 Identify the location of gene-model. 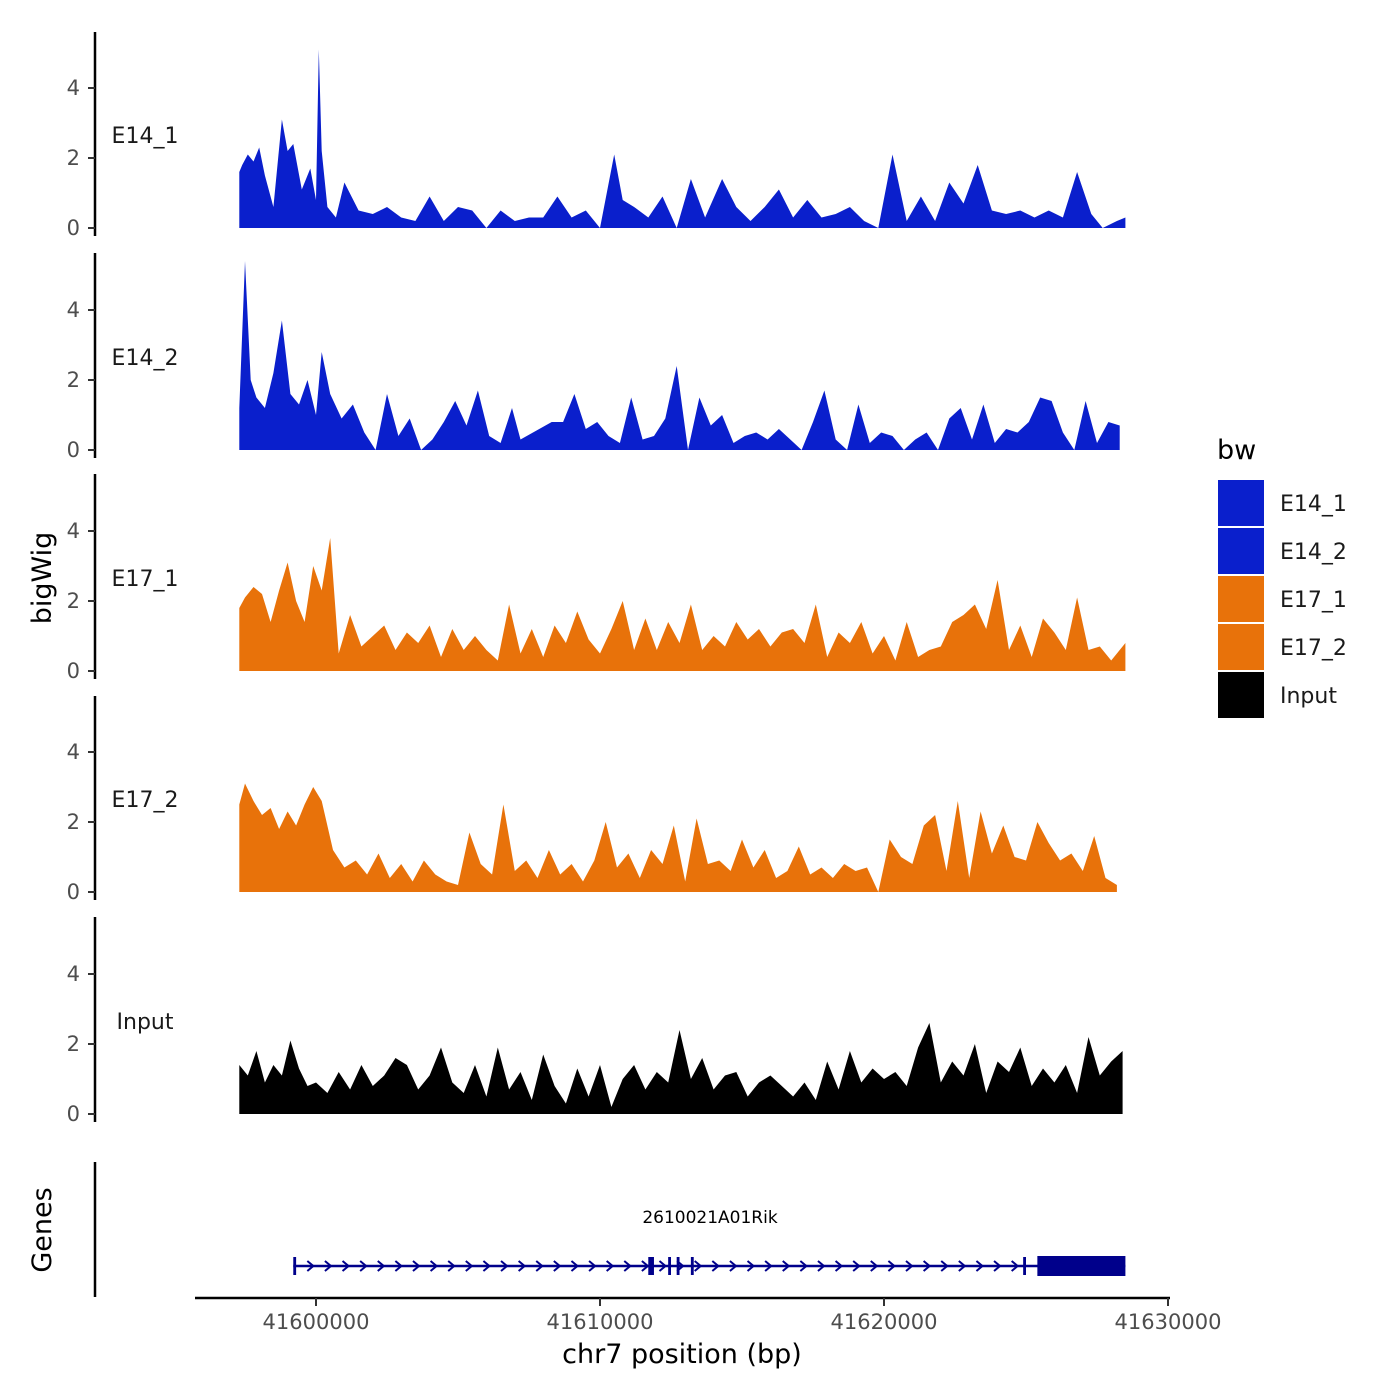
(709, 1266).